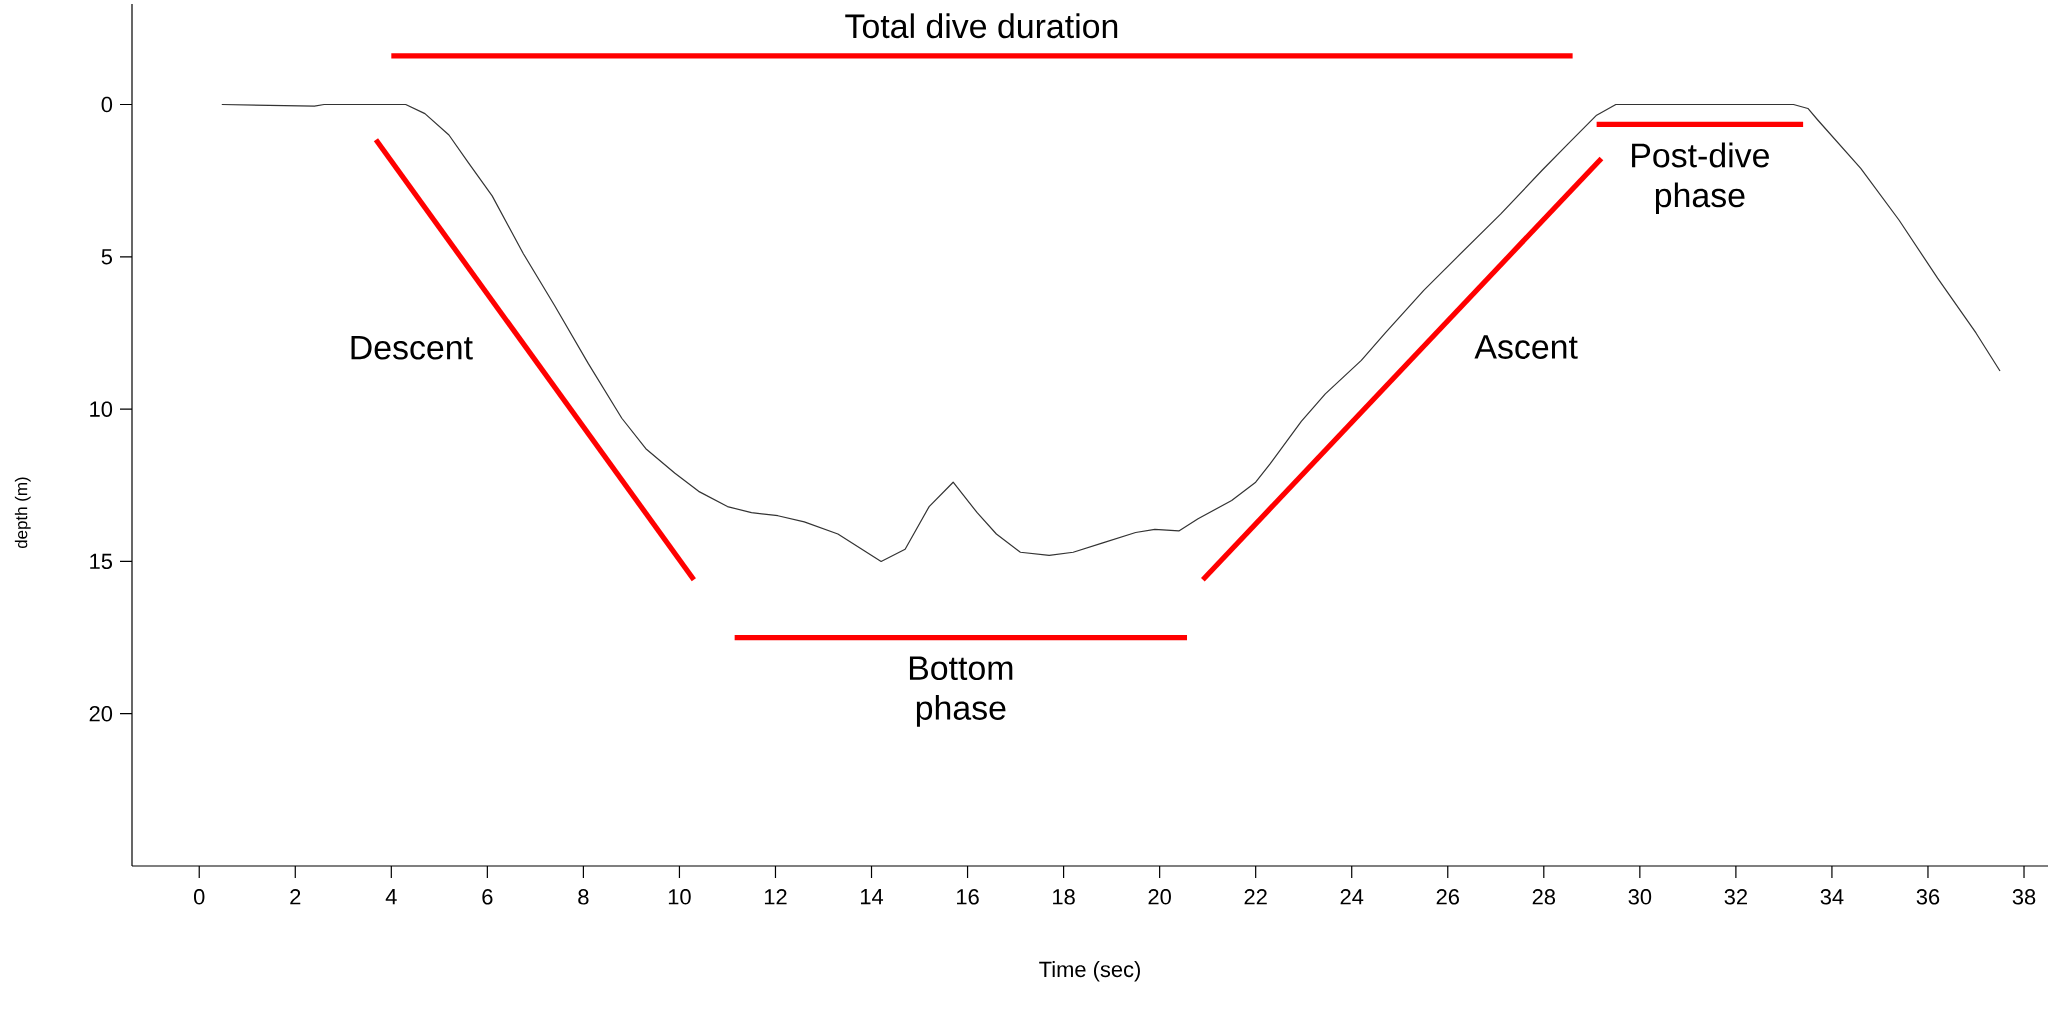  I want to click on x-tick-label: 10, so click(679, 897).